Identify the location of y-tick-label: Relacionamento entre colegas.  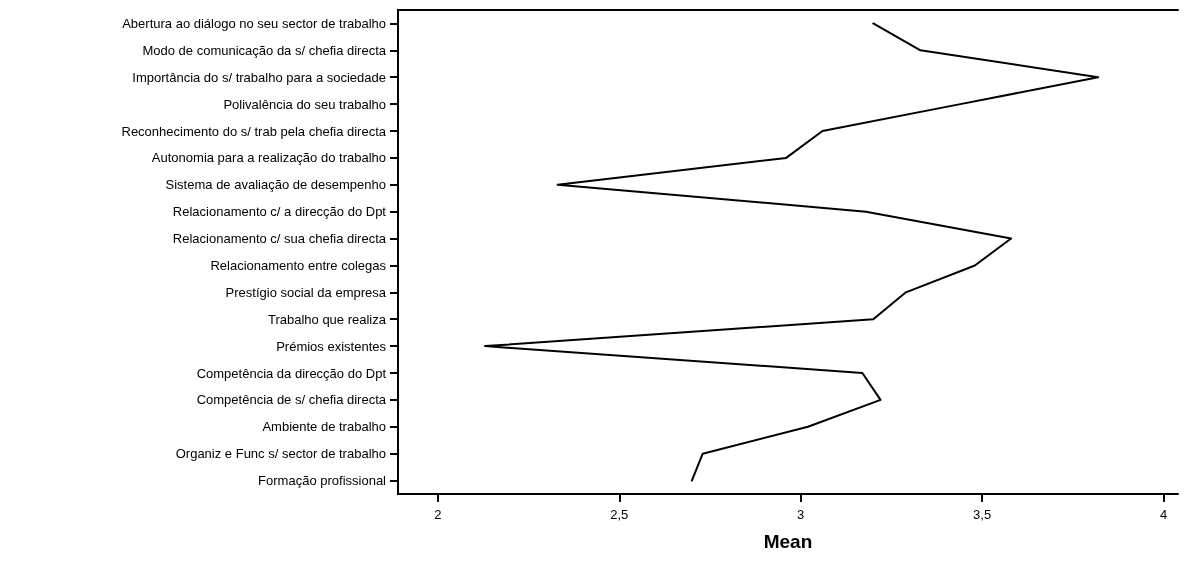
(298, 265).